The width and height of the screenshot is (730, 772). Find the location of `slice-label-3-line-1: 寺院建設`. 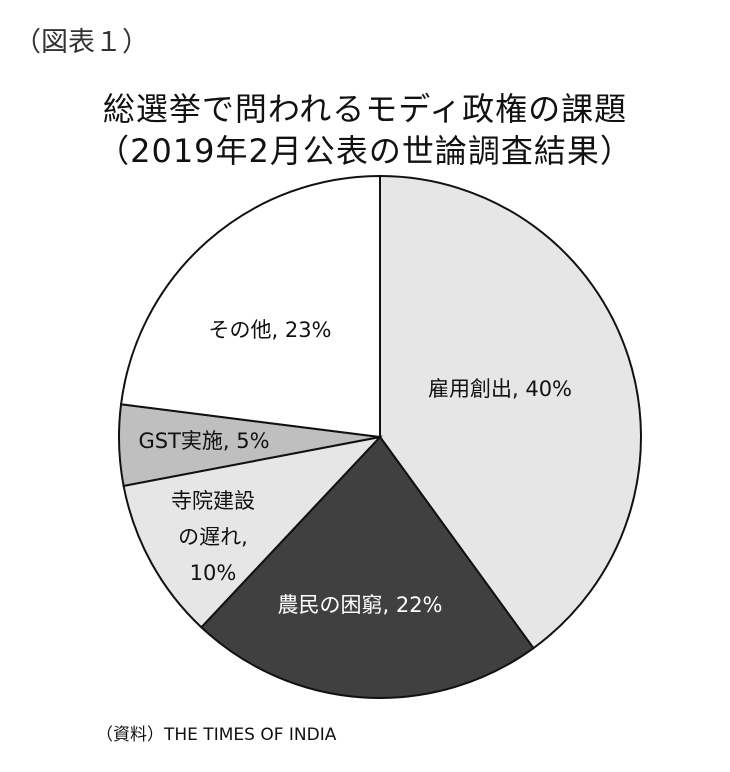

slice-label-3-line-1: 寺院建設 is located at coordinates (213, 501).